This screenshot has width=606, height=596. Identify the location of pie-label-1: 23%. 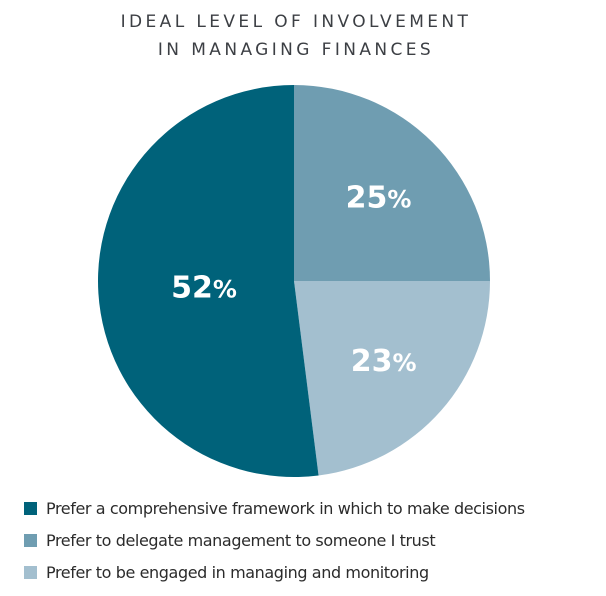
(384, 361).